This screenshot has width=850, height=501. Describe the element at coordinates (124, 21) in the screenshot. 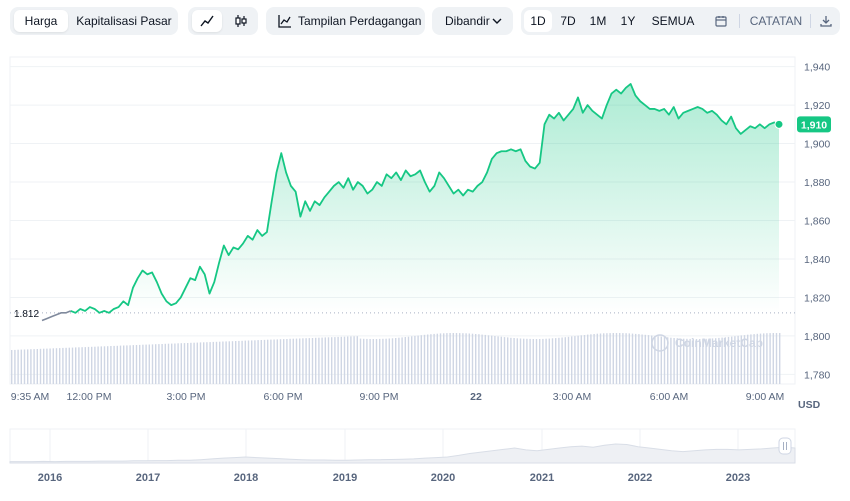

I see `tab-market-cap: Kapitalisasi Pasar` at that location.